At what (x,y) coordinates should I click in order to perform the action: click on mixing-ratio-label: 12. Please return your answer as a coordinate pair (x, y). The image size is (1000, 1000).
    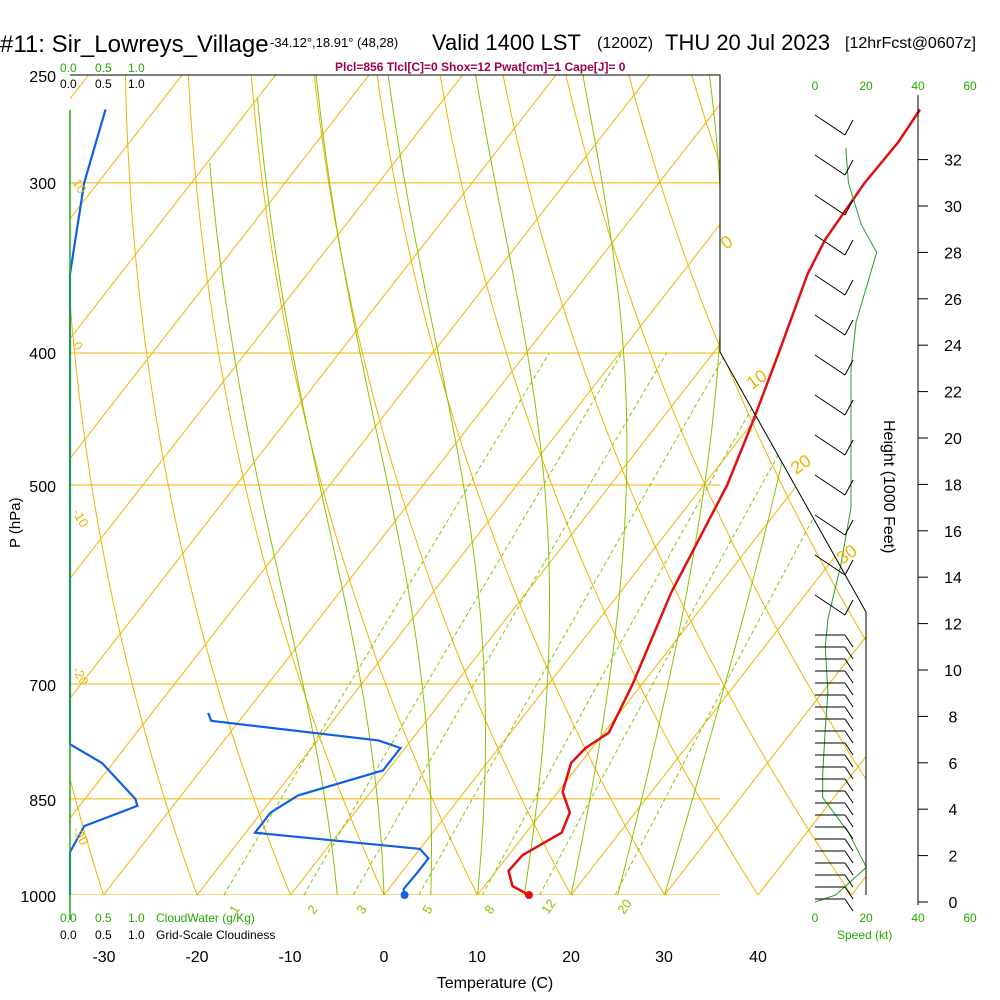
    Looking at the image, I should click on (548, 906).